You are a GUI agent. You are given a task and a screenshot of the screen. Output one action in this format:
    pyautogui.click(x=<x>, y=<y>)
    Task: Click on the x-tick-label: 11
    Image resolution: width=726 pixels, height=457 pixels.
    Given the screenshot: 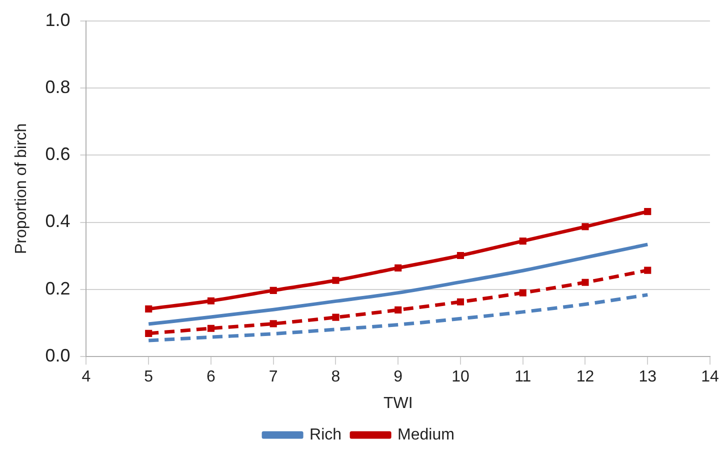 What is the action you would take?
    pyautogui.click(x=523, y=377)
    